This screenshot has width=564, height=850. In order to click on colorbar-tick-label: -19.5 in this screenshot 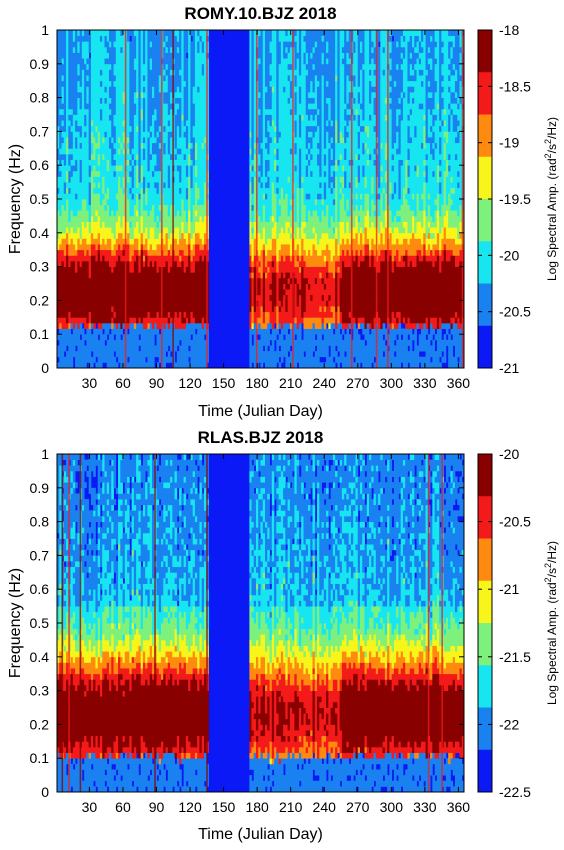, I will do `click(515, 199)`.